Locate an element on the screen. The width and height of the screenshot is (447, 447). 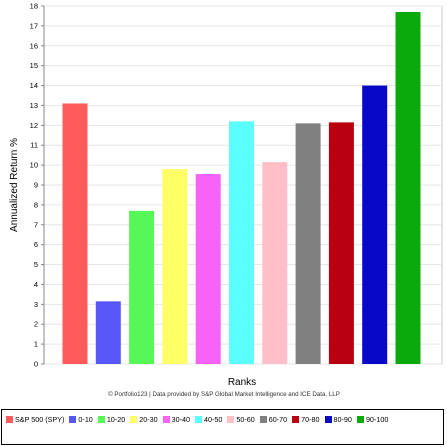
y-tick-label: 18 is located at coordinates (34, 6).